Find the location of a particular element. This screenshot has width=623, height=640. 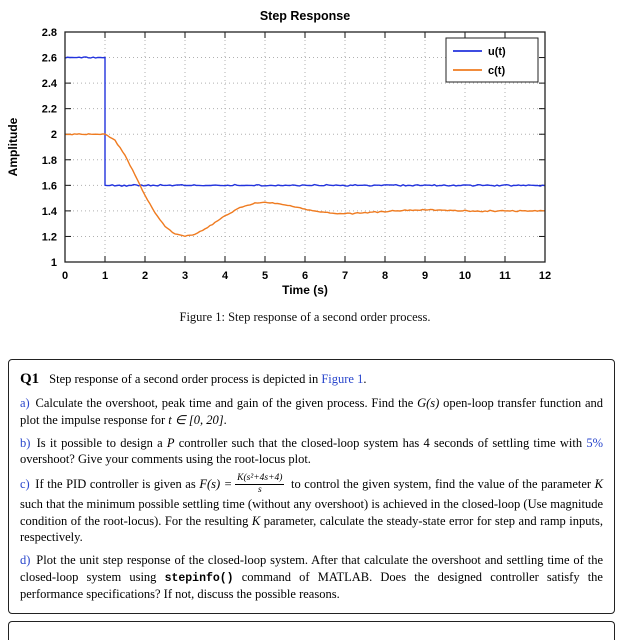

figure-reference: Figure 1 is located at coordinates (342, 379).